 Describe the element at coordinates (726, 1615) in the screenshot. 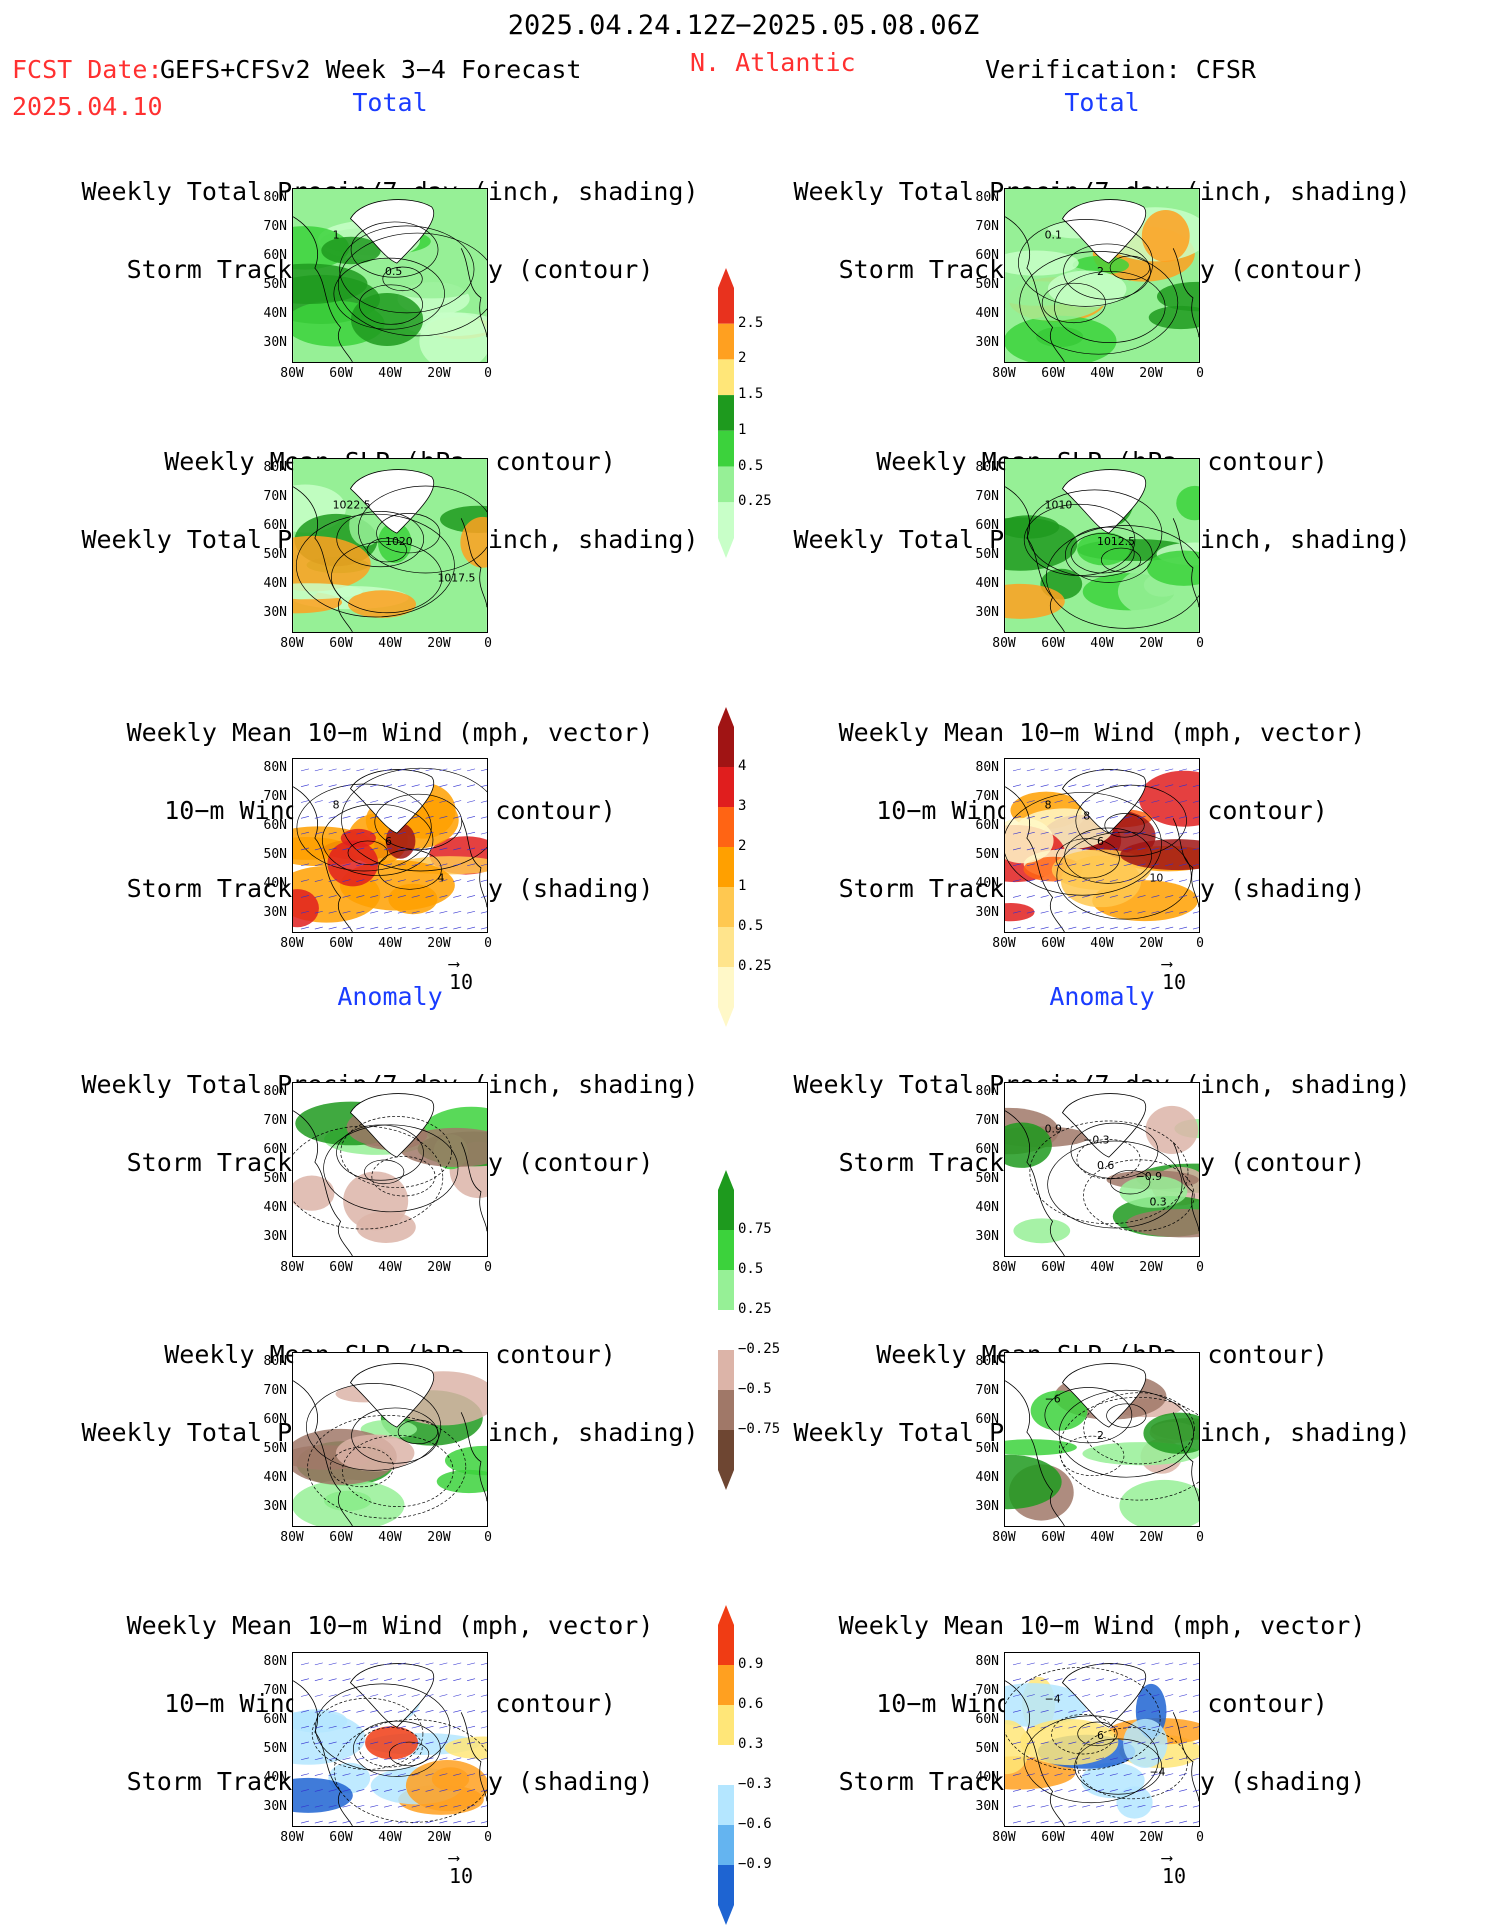

I see `colorbar-top-triangle` at that location.